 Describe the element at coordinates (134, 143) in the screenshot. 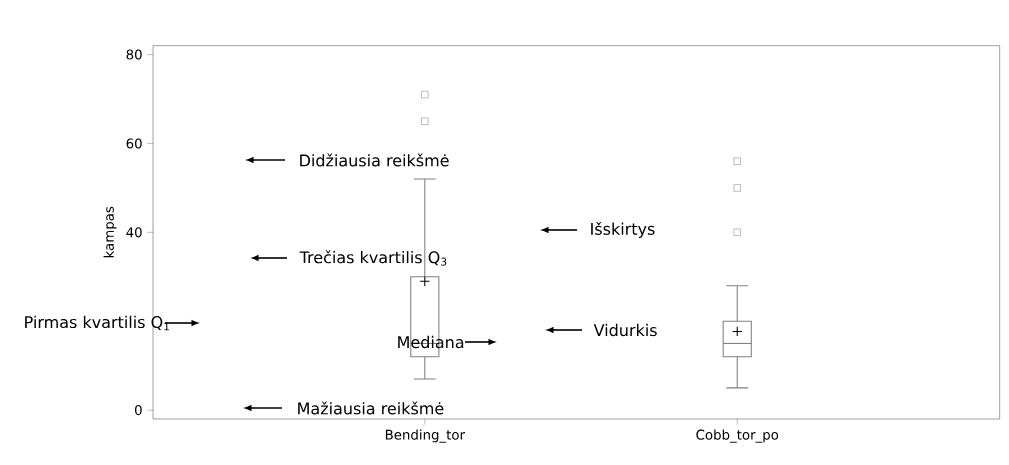

I see `y-tick-label: 60` at that location.